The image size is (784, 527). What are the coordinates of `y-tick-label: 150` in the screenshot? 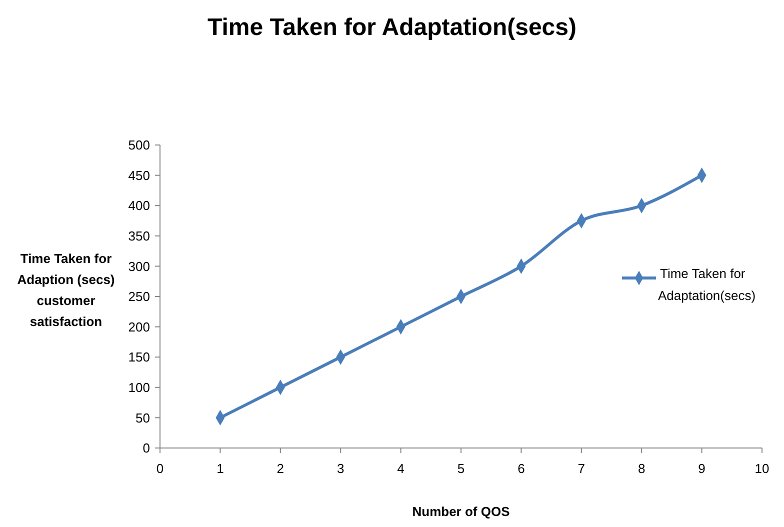 It's located at (139, 357).